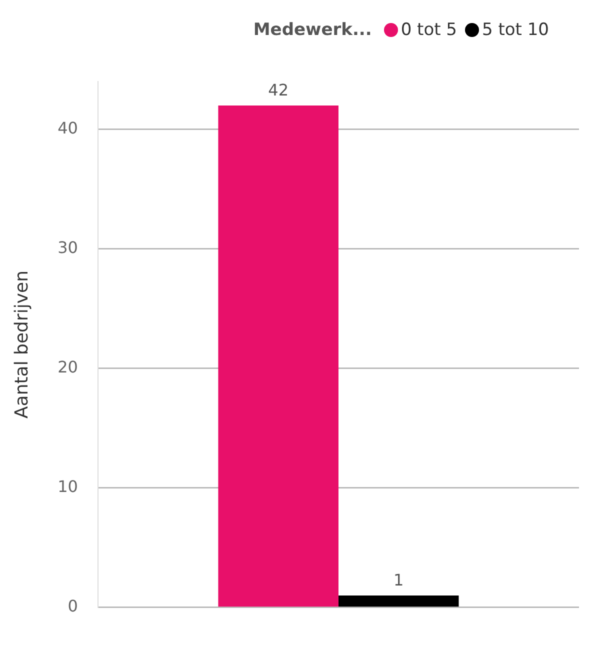 The width and height of the screenshot is (597, 645). I want to click on y-axis-title: Aantal bedrijven, so click(21, 344).